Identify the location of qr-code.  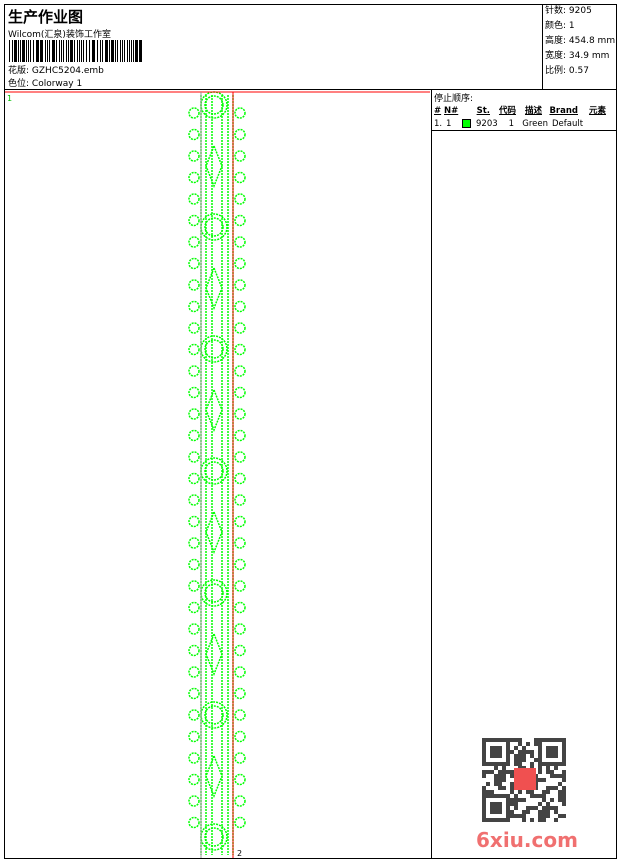
(524, 780).